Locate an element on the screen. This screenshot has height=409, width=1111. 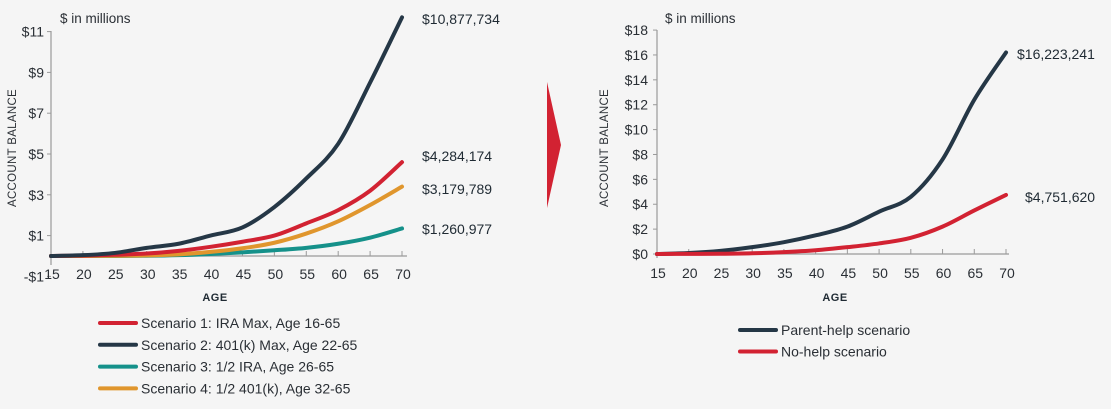
legend-item: Scenario 3: 1/2 IRA, Age 26-65 is located at coordinates (216, 367).